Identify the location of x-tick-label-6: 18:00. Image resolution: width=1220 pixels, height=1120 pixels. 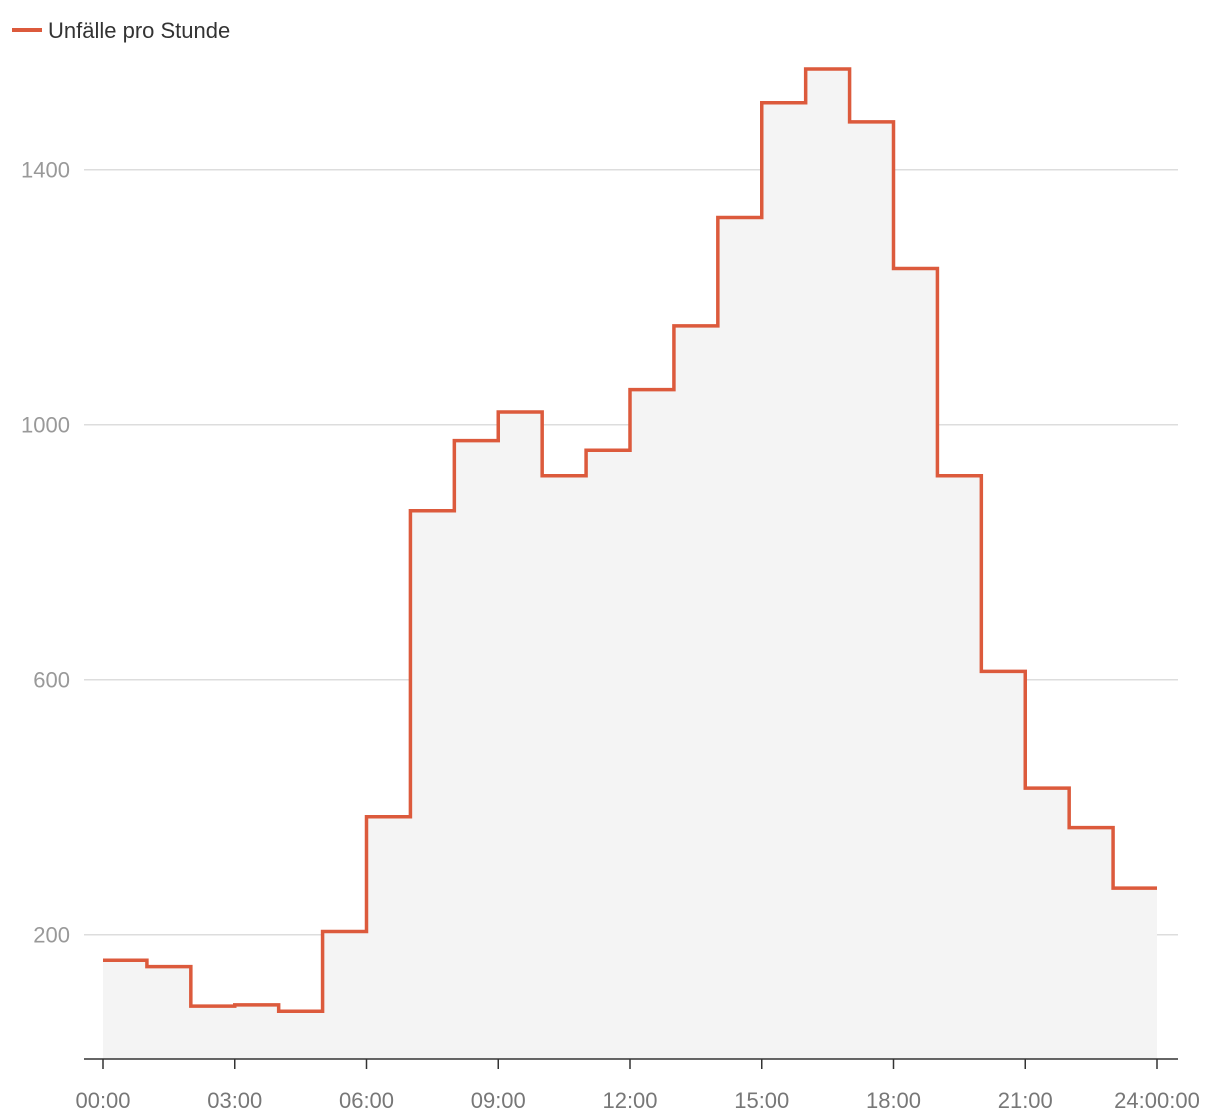
(893, 1100).